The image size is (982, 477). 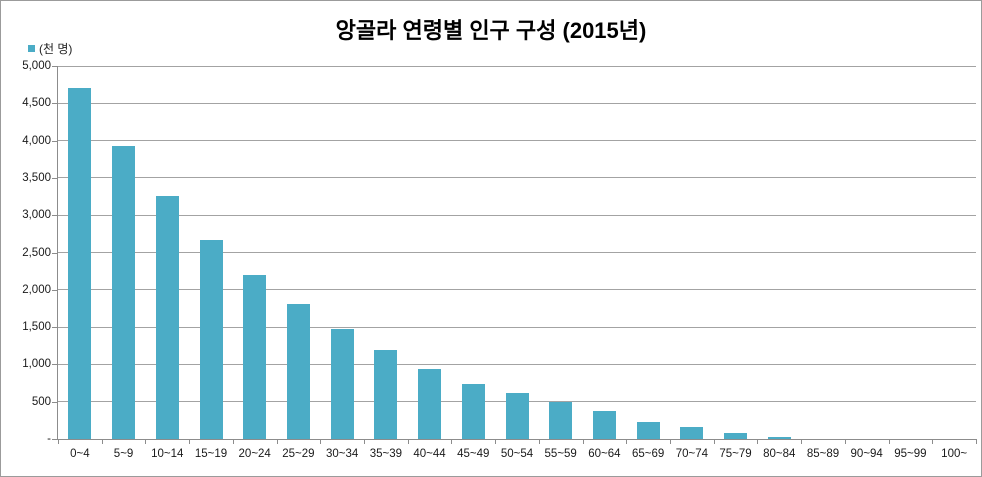 What do you see at coordinates (473, 454) in the screenshot?
I see `x-tick-label: 45~49` at bounding box center [473, 454].